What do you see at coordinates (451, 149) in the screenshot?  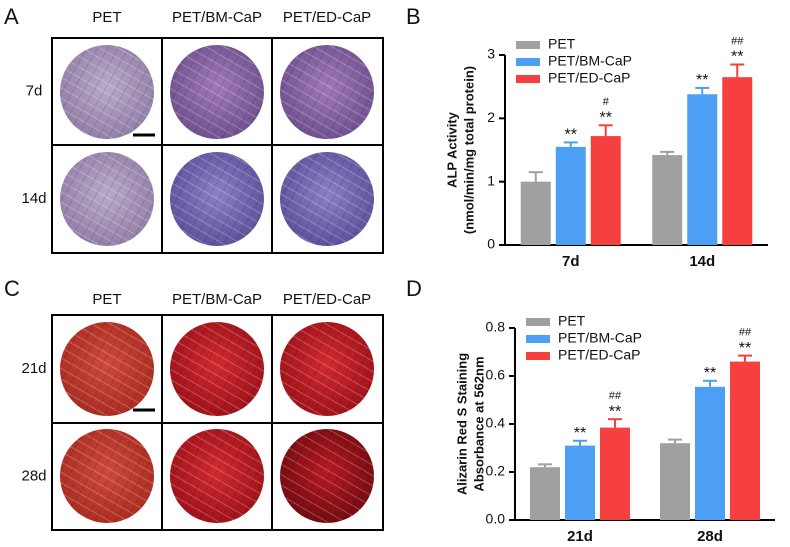 I see `y-axis-label: ALP Activity` at bounding box center [451, 149].